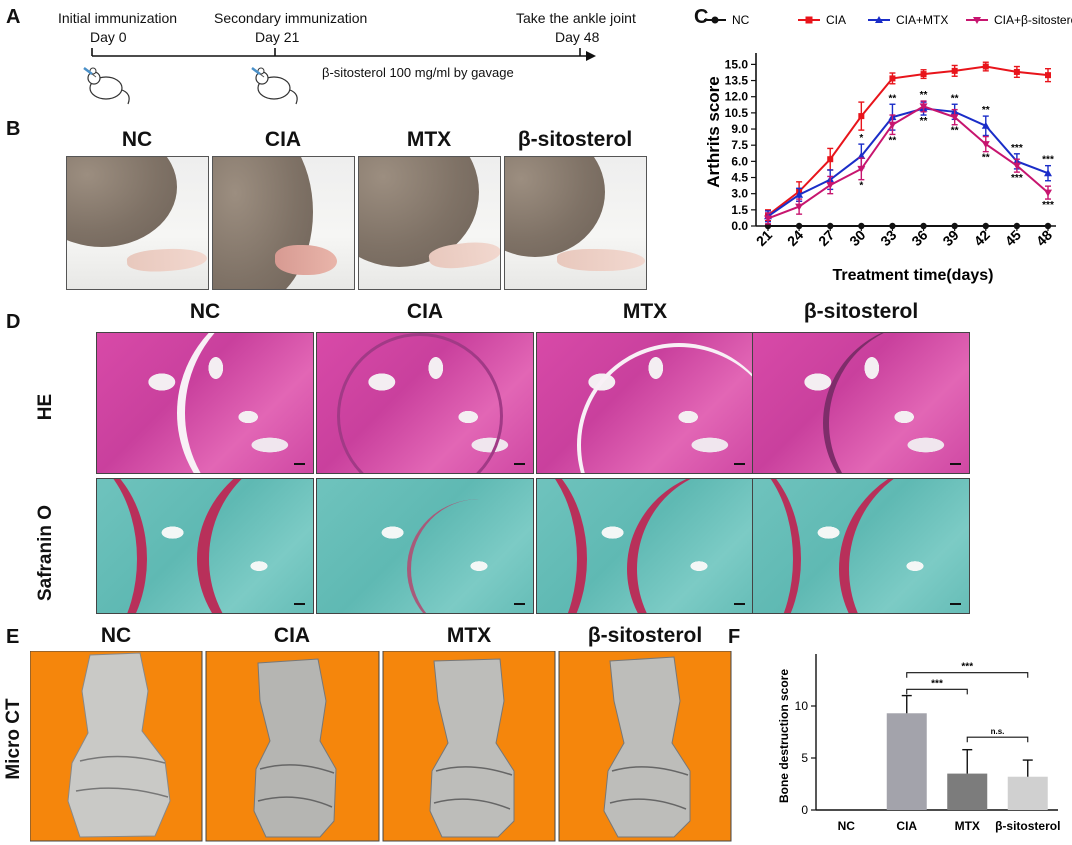 The image size is (1072, 845). I want to click on mouse-icon, so click(106, 86).